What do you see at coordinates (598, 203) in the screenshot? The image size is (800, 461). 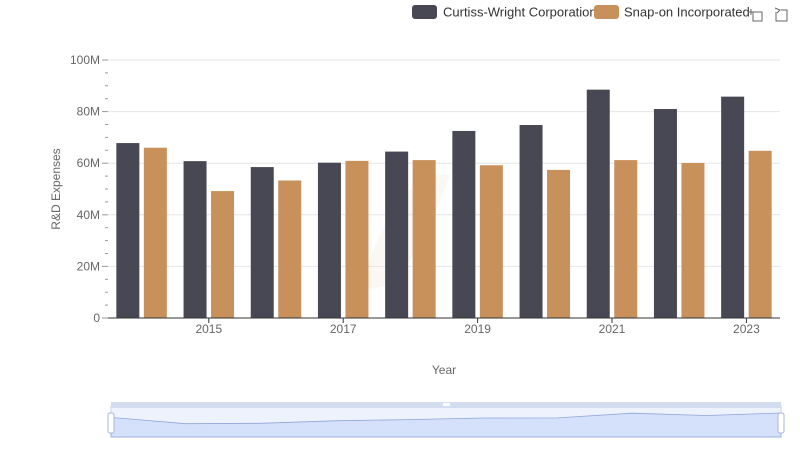 I see `bar-series-1-2021` at bounding box center [598, 203].